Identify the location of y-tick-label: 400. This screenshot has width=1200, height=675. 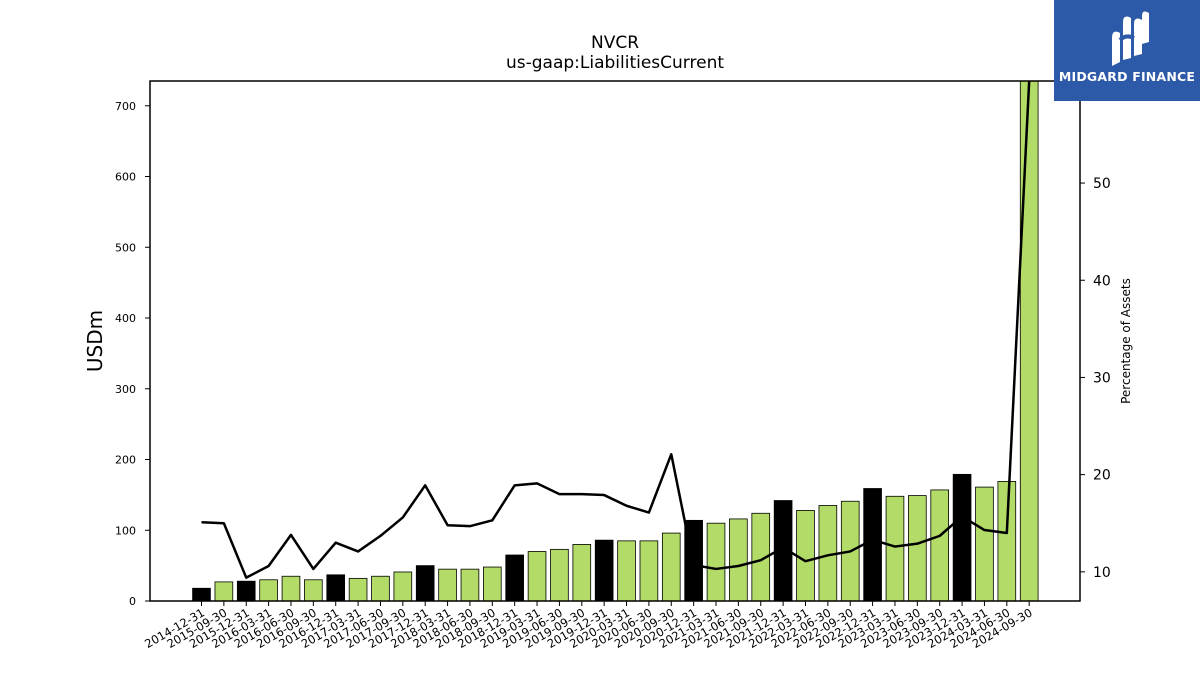
(125, 318).